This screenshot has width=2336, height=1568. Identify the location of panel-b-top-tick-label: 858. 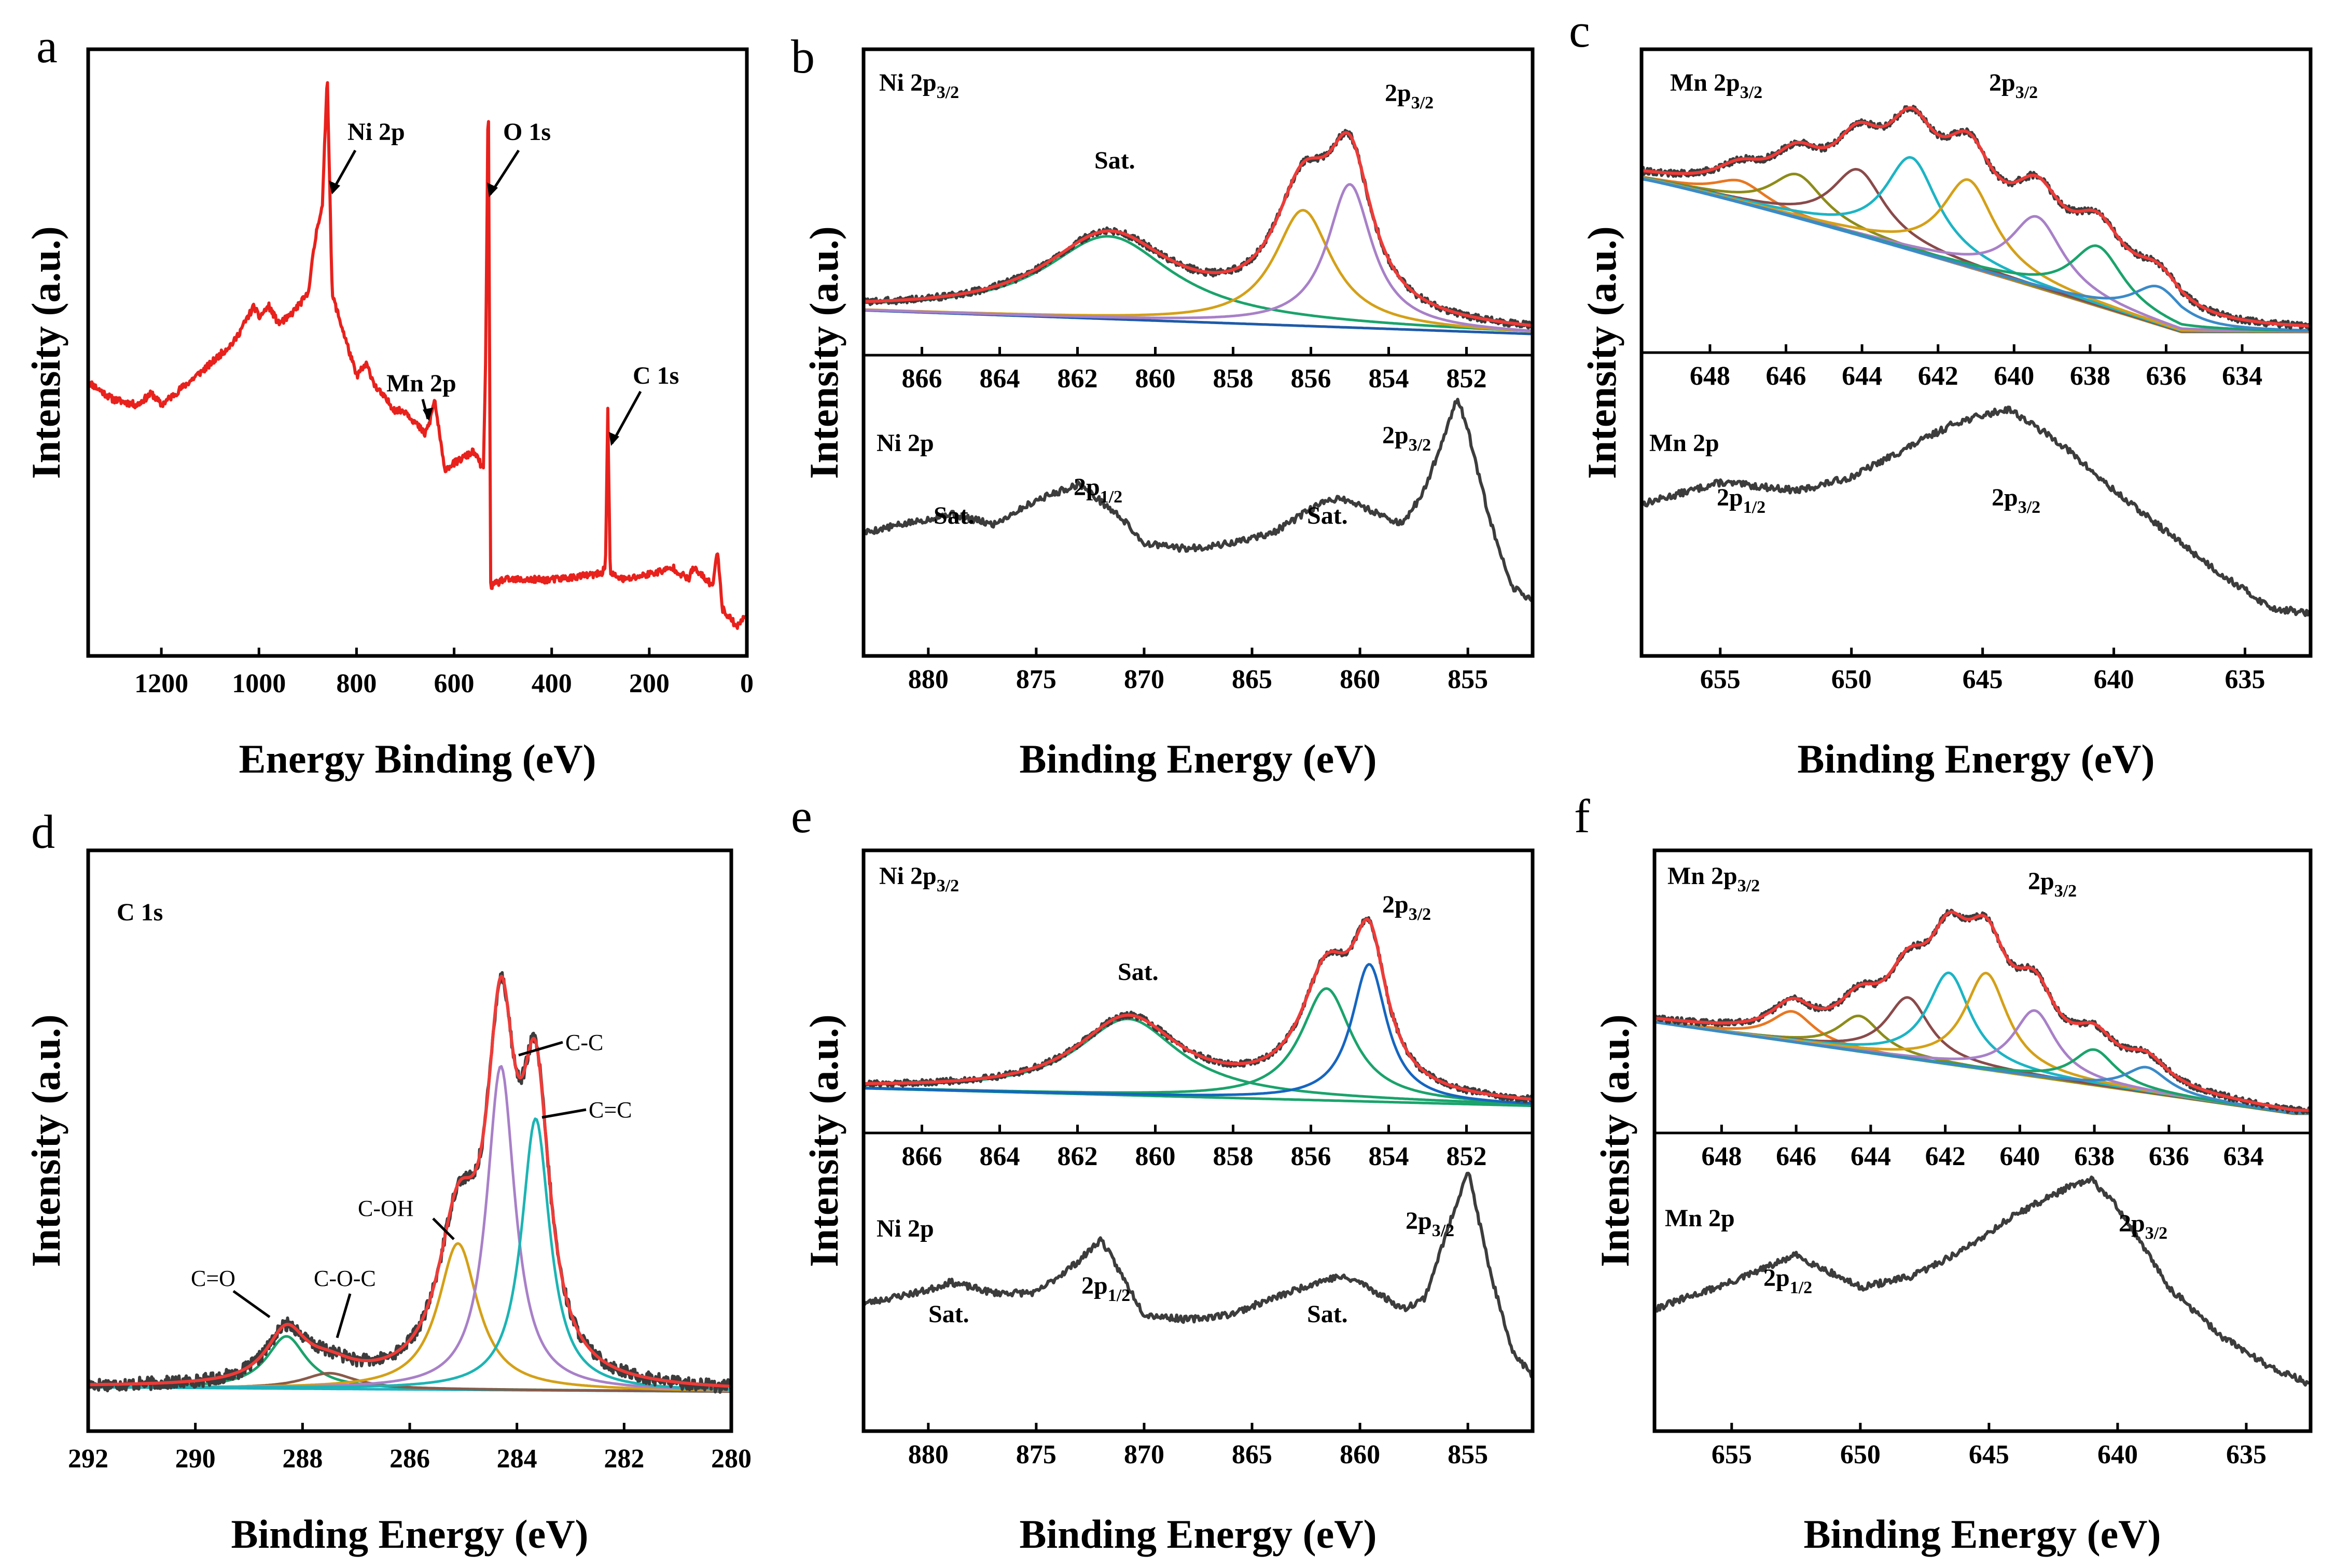
(1233, 379).